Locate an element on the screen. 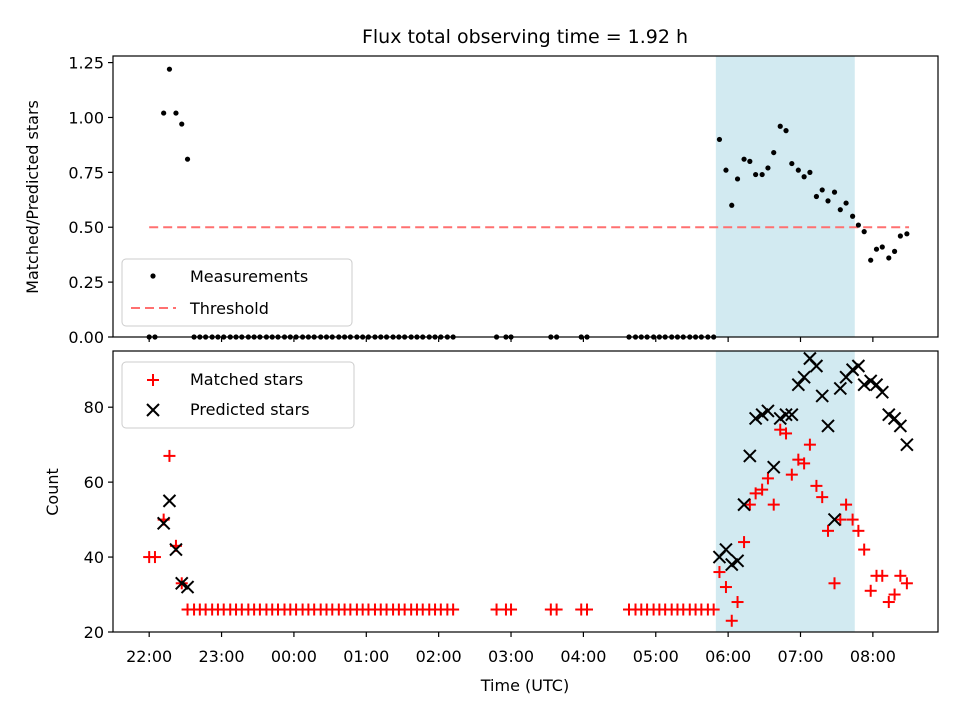  legend-threshold-label: Threshold is located at coordinates (229, 308).